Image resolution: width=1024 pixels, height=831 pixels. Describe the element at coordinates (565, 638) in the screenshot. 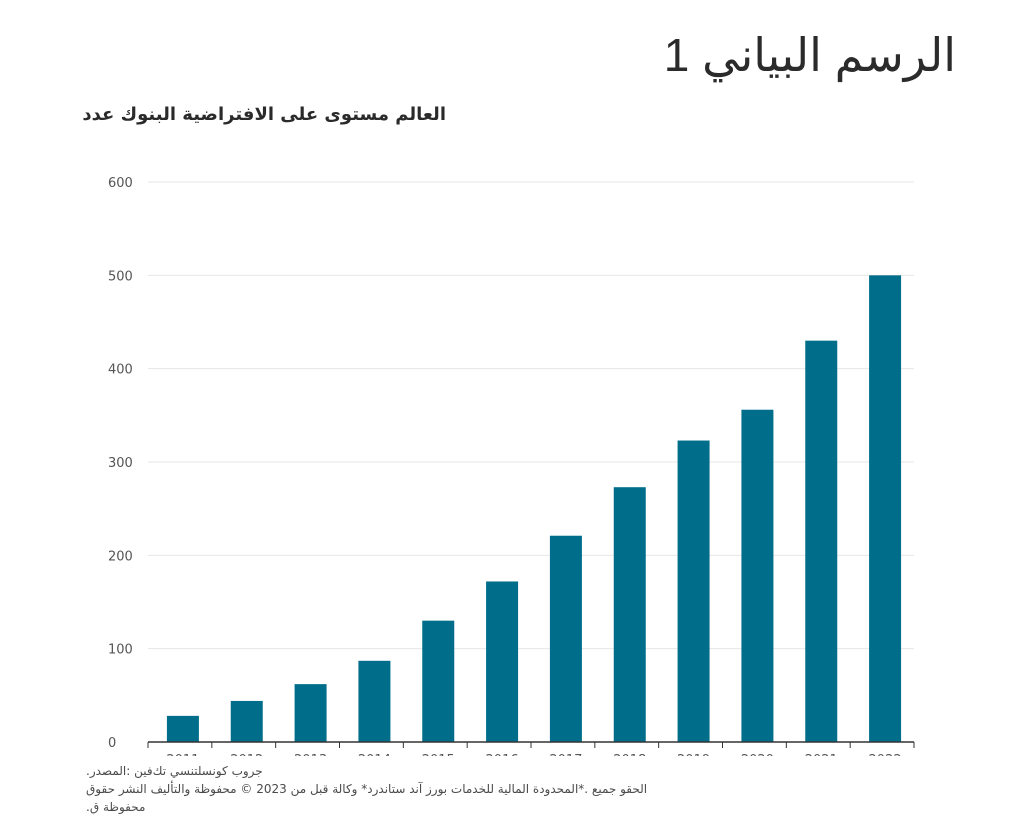

I see `bar-2017` at that location.